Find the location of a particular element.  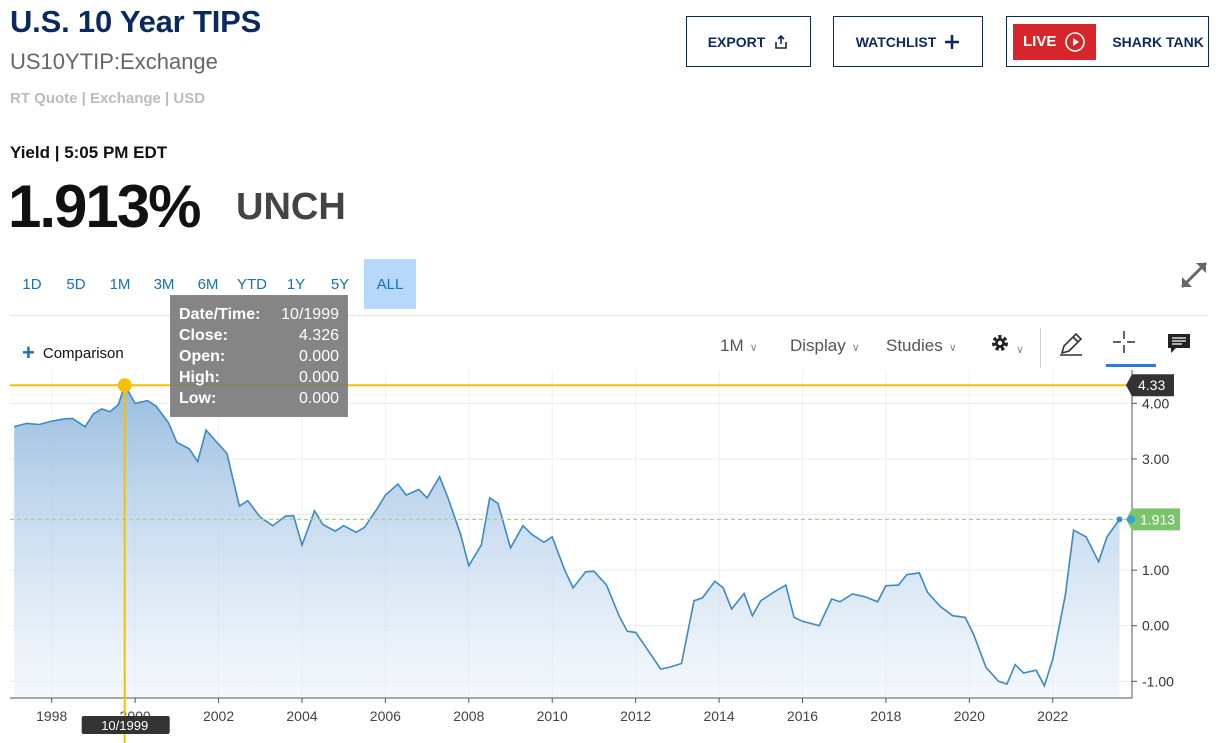

range-tab-1d: 1D is located at coordinates (32, 284).